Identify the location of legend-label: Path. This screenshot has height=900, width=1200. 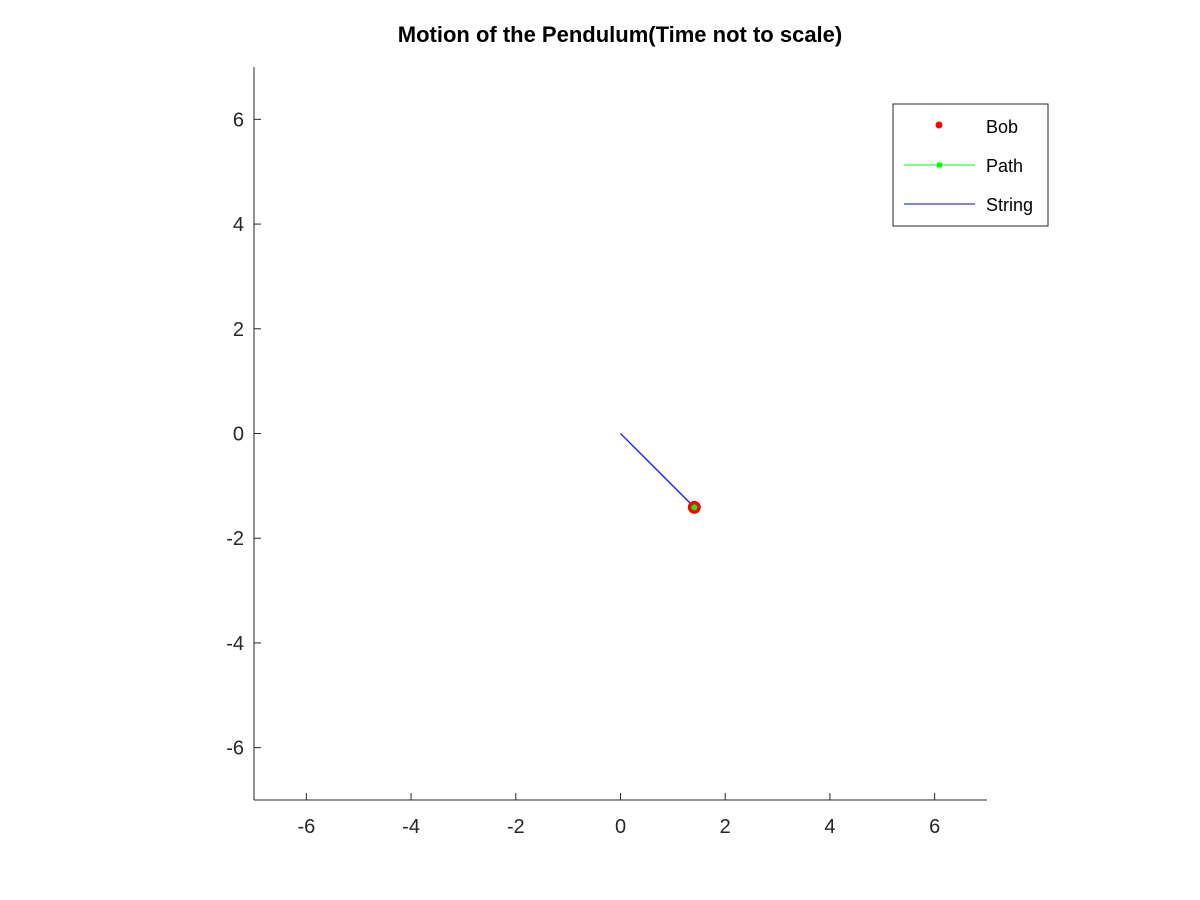
(1004, 166).